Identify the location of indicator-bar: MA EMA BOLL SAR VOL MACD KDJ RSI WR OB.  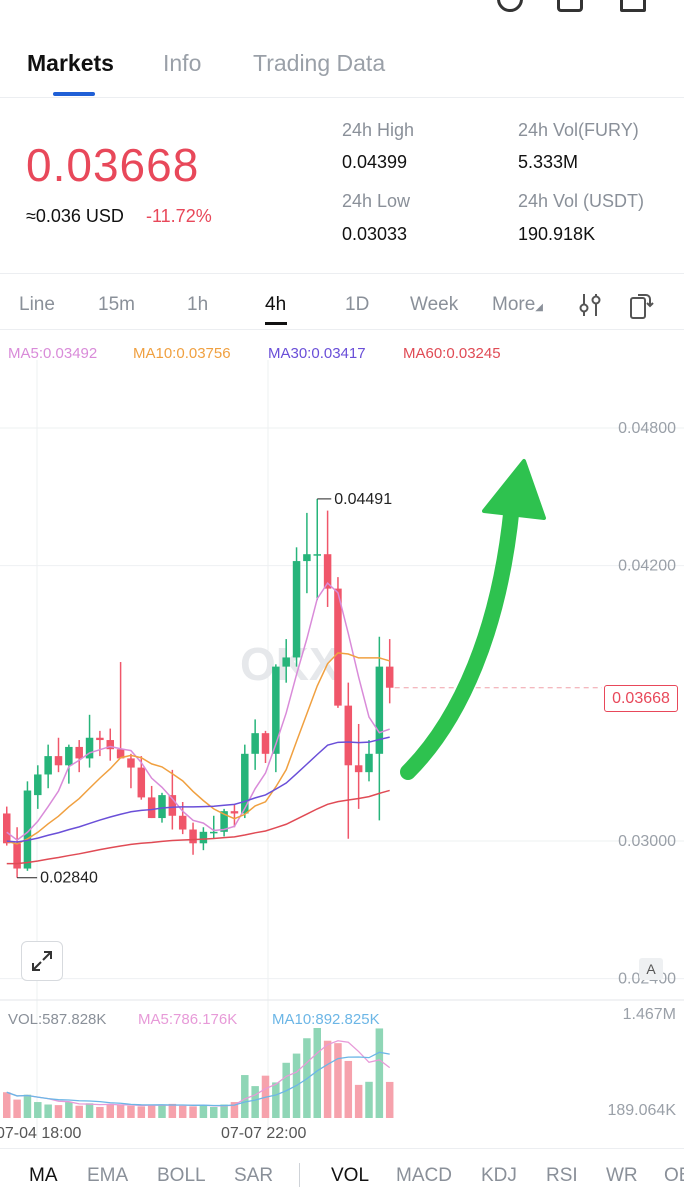
(342, 1174).